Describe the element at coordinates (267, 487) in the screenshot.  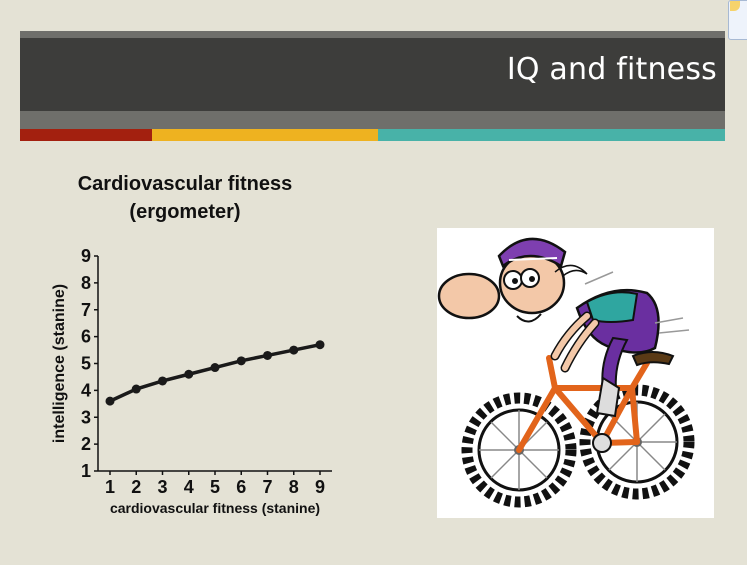
I see `x-tick-label: 7` at that location.